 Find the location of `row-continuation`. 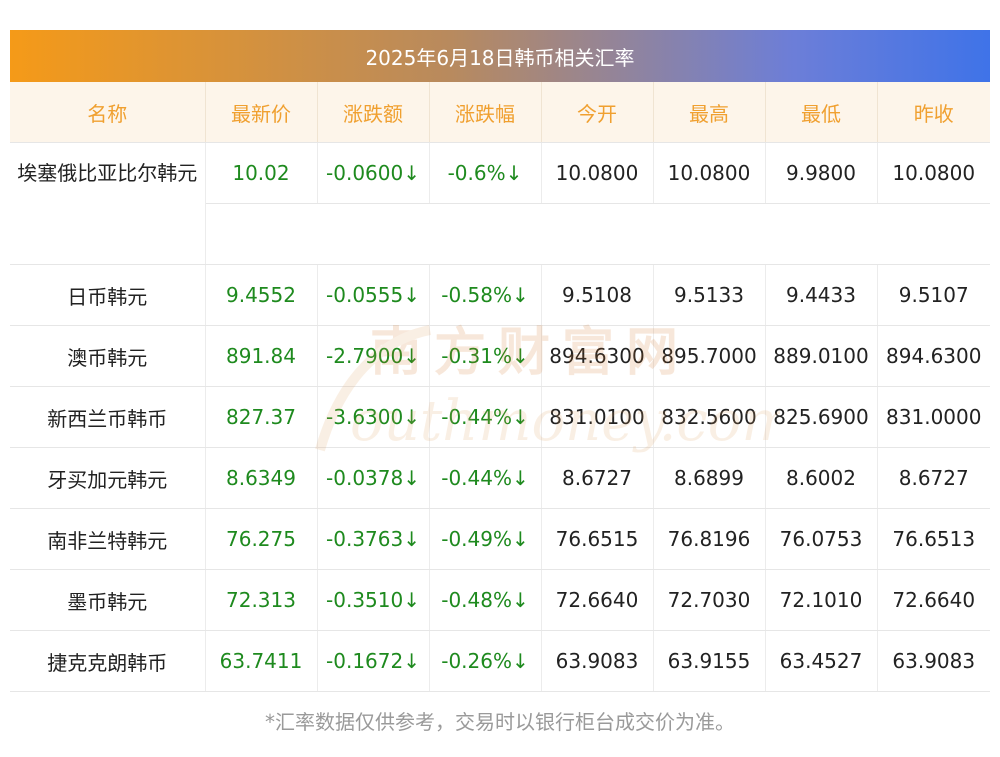

row-continuation is located at coordinates (500, 234).